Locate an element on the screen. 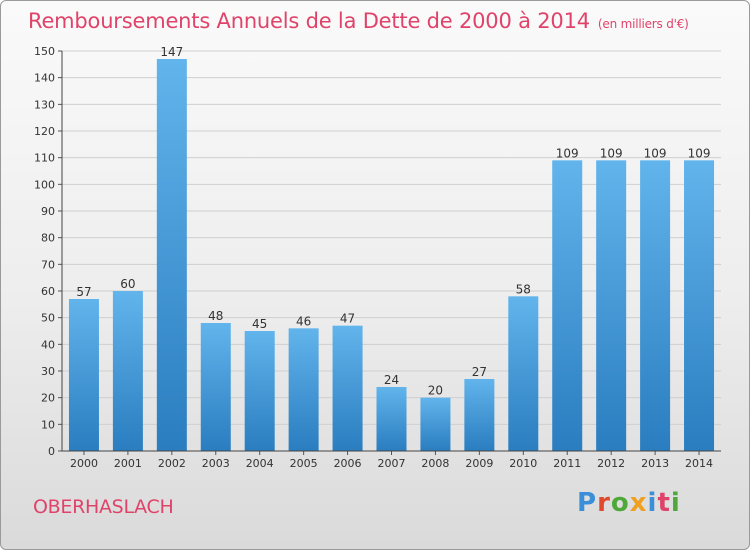  y-tick-label: 50 is located at coordinates (48, 318).